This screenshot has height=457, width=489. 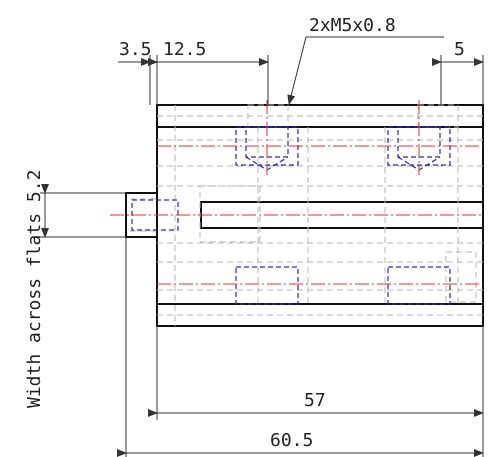 I want to click on thread-callout-label: 2xM5x0.8, so click(x=352, y=25).